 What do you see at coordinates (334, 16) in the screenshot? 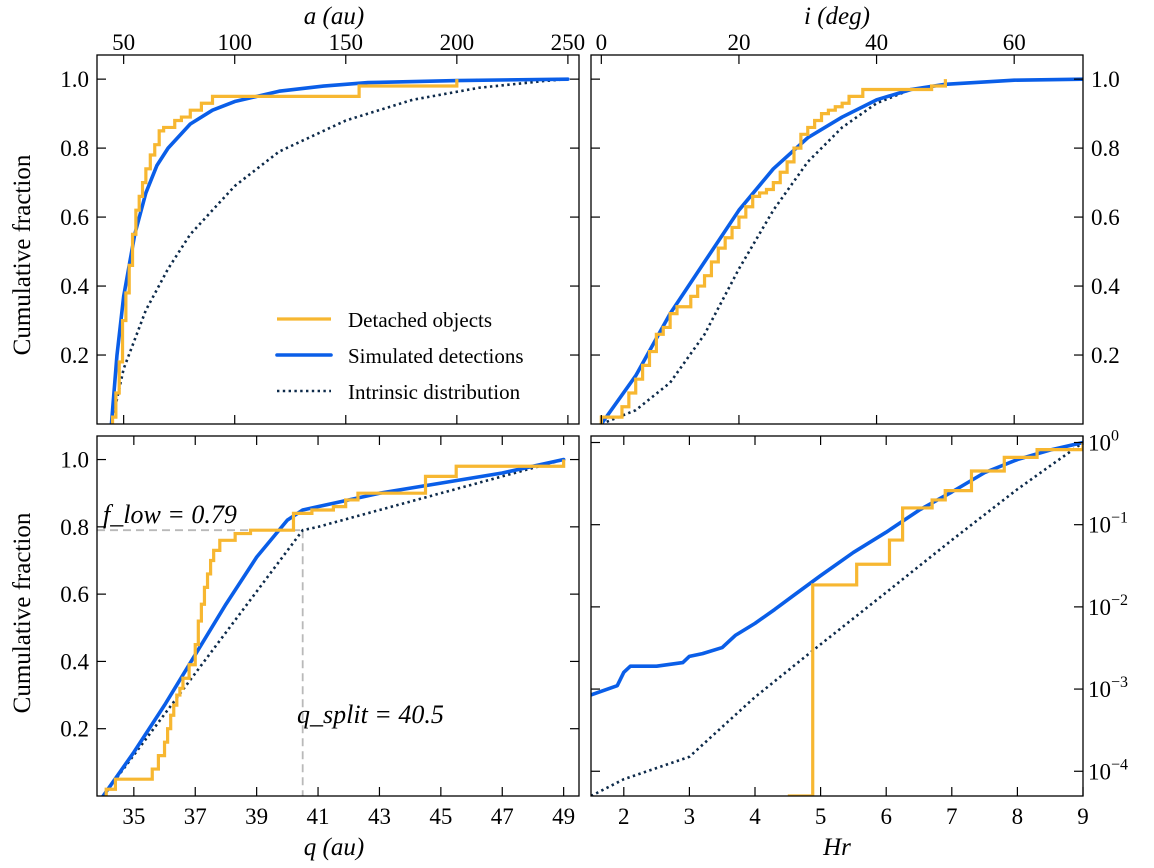
I see `top-left-xlabel: a (au)` at bounding box center [334, 16].